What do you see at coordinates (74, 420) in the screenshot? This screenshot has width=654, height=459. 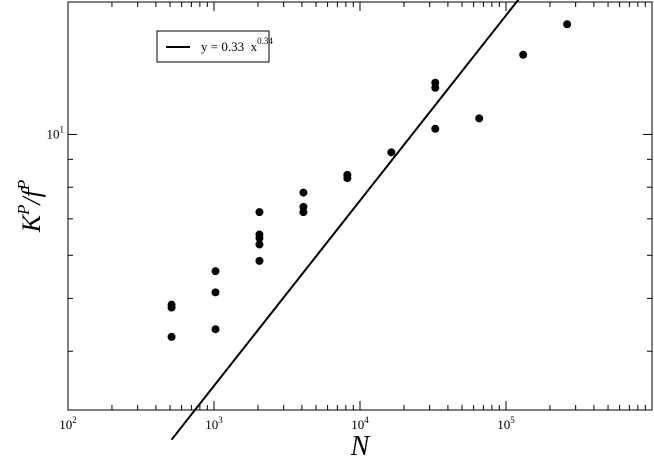 I see `x-tick-label-exponent: 2` at bounding box center [74, 420].